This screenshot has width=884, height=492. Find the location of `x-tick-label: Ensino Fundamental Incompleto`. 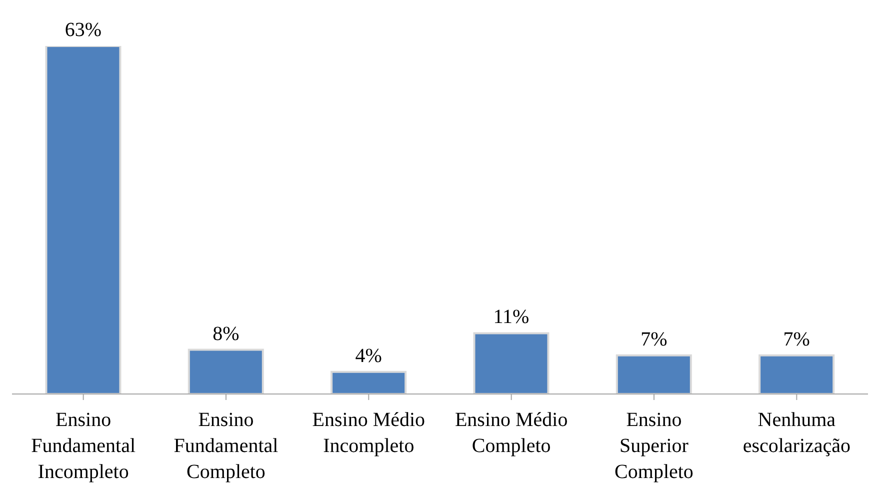

x-tick-label: Ensino Fundamental Incompleto is located at coordinates (83, 446).